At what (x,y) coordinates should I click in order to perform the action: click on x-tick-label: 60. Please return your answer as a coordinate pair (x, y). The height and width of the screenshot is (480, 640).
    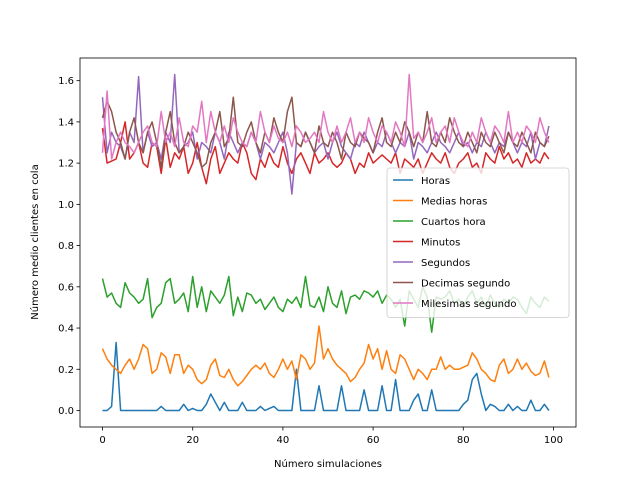
    Looking at the image, I should click on (373, 440).